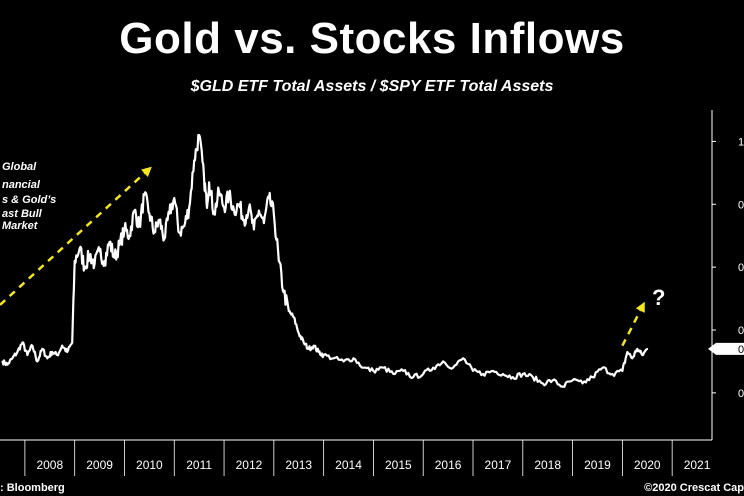 The height and width of the screenshot is (496, 744). What do you see at coordinates (741, 142) in the screenshot?
I see `y-tick-label: 1` at bounding box center [741, 142].